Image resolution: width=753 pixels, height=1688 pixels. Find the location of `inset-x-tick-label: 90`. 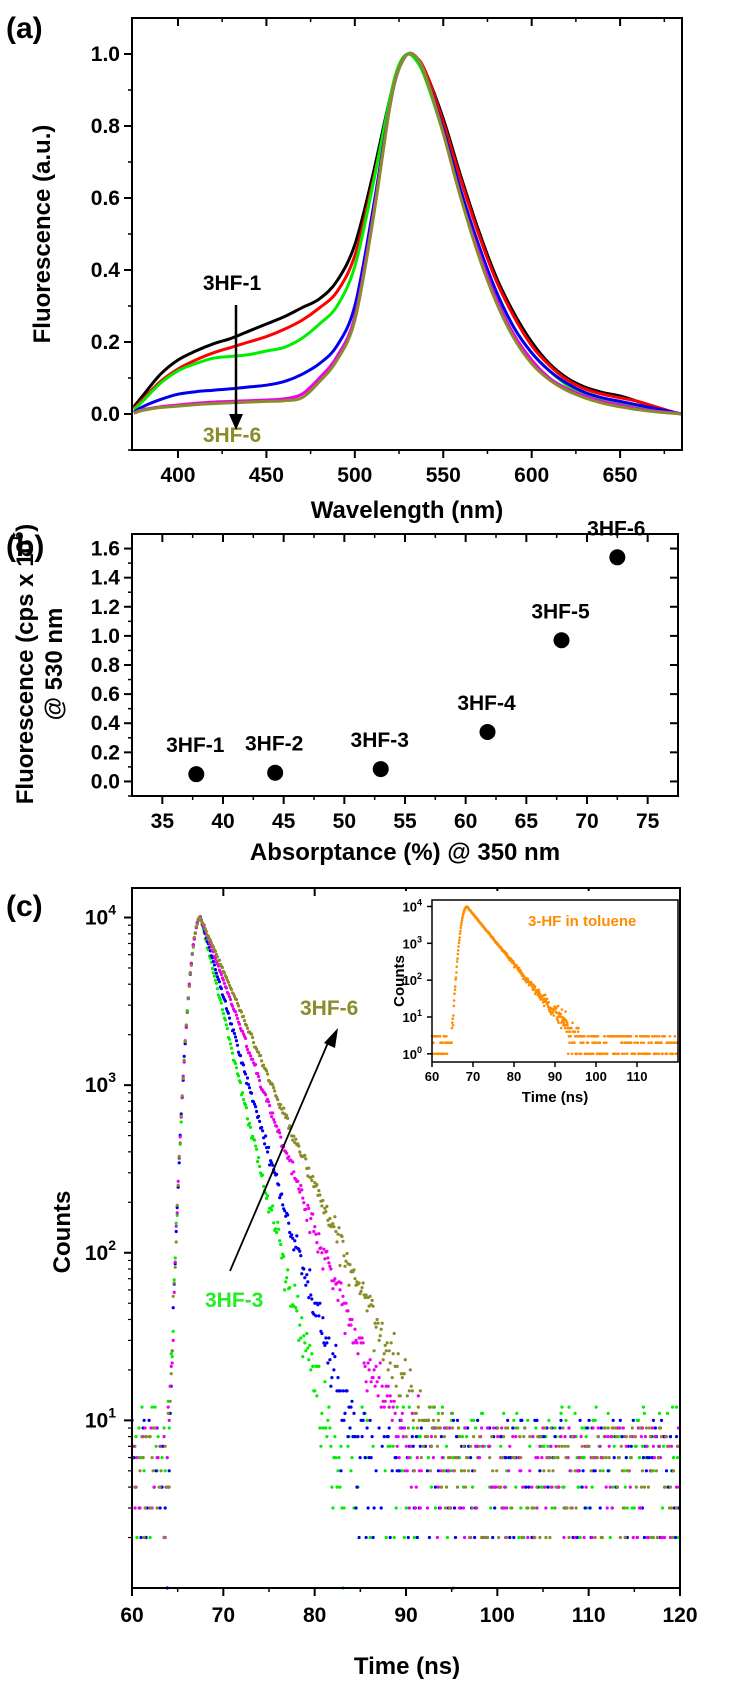

inset-x-tick-label: 90 is located at coordinates (555, 1076).